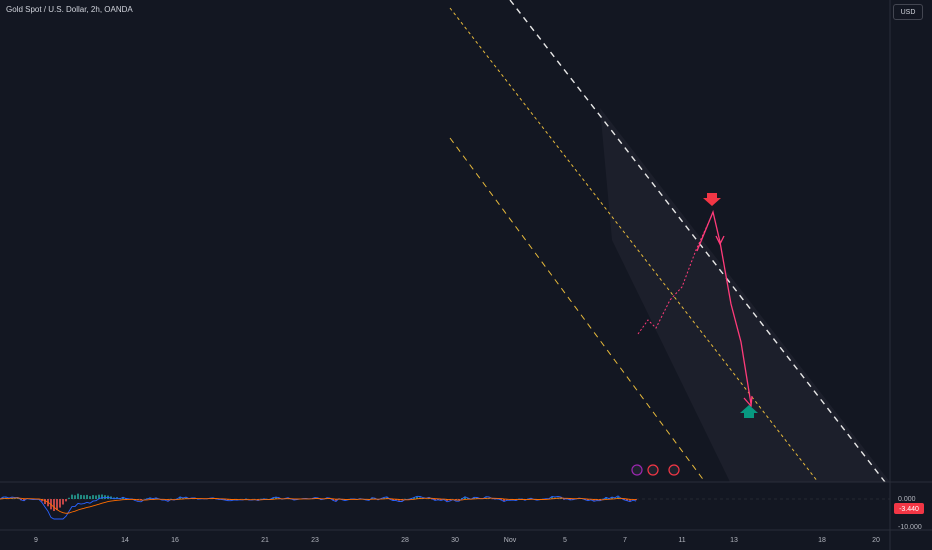 This screenshot has width=932, height=550. I want to click on chart-title: Gold Spot / U.S. Dollar, 2h, OANDA, so click(69, 9).